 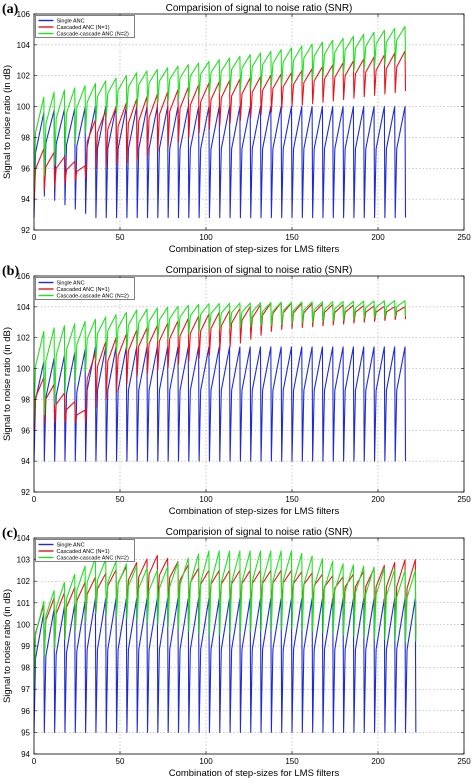 I want to click on panel-label: (b), so click(x=10, y=271).